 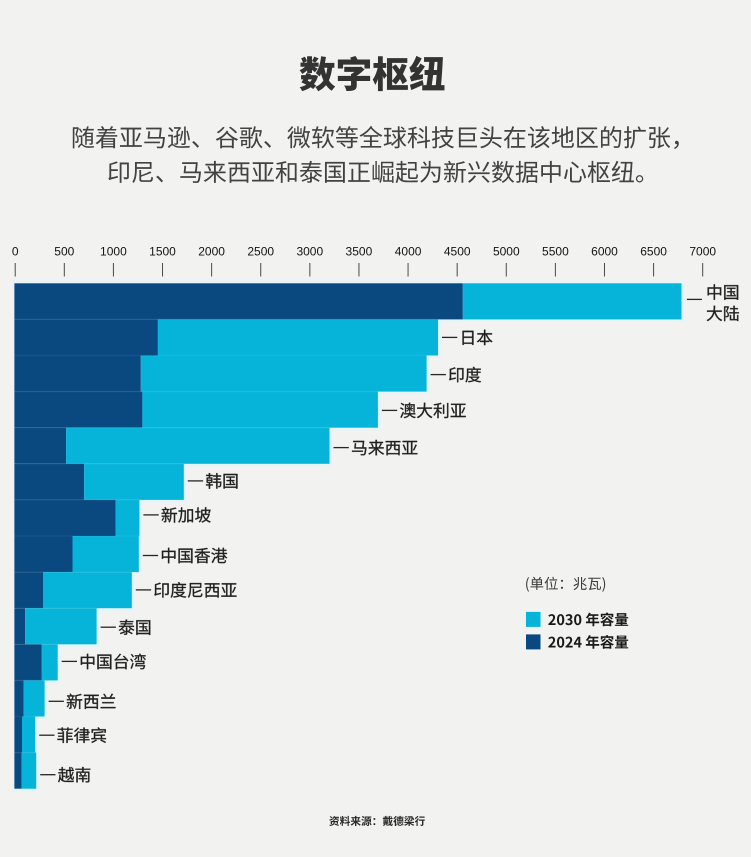 What do you see at coordinates (162, 252) in the screenshot?
I see `svg-text: 1500` at bounding box center [162, 252].